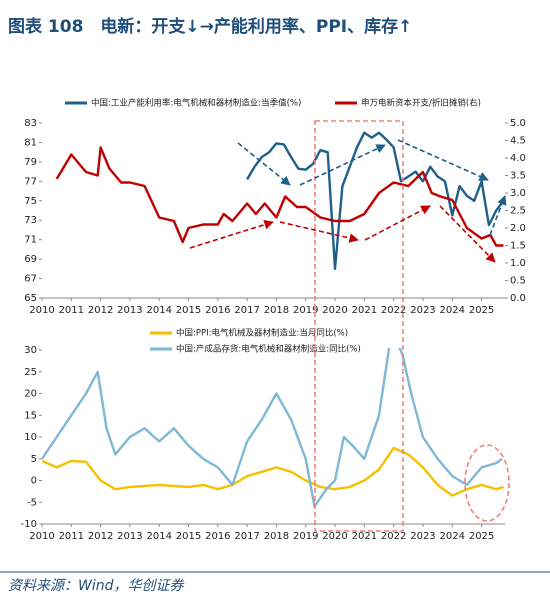 The height and width of the screenshot is (602, 550). I want to click on y-tick-label: 20, so click(30, 394).